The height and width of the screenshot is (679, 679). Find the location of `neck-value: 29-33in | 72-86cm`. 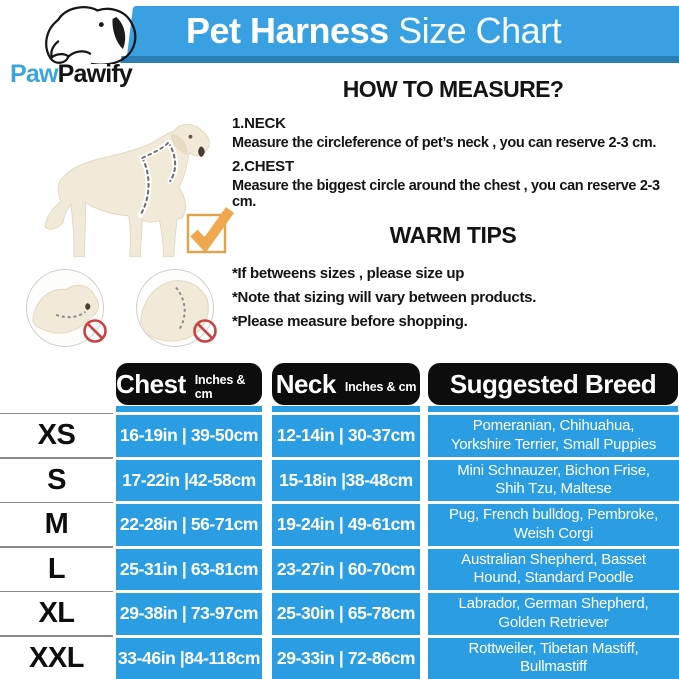

neck-value: 29-33in | 72-86cm is located at coordinates (346, 658).